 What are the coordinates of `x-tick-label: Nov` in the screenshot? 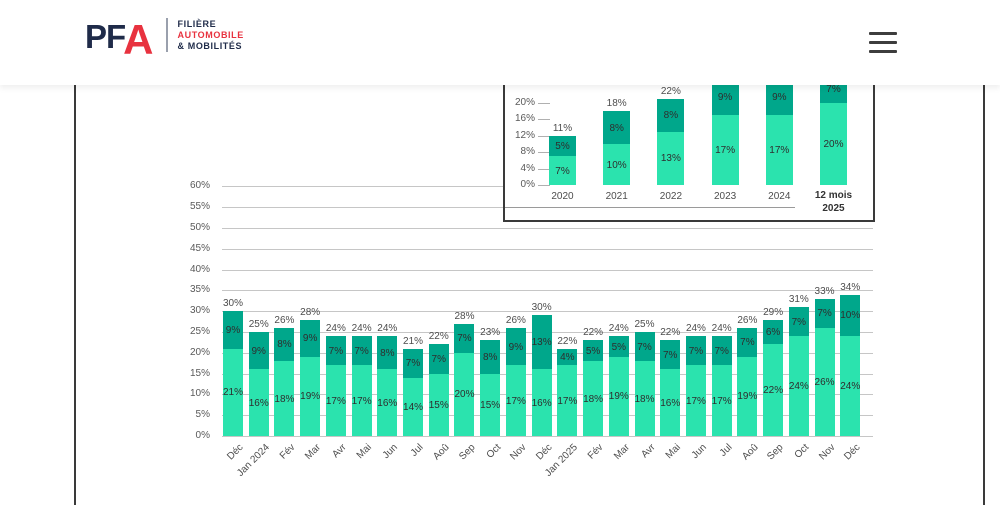 It's located at (827, 452).